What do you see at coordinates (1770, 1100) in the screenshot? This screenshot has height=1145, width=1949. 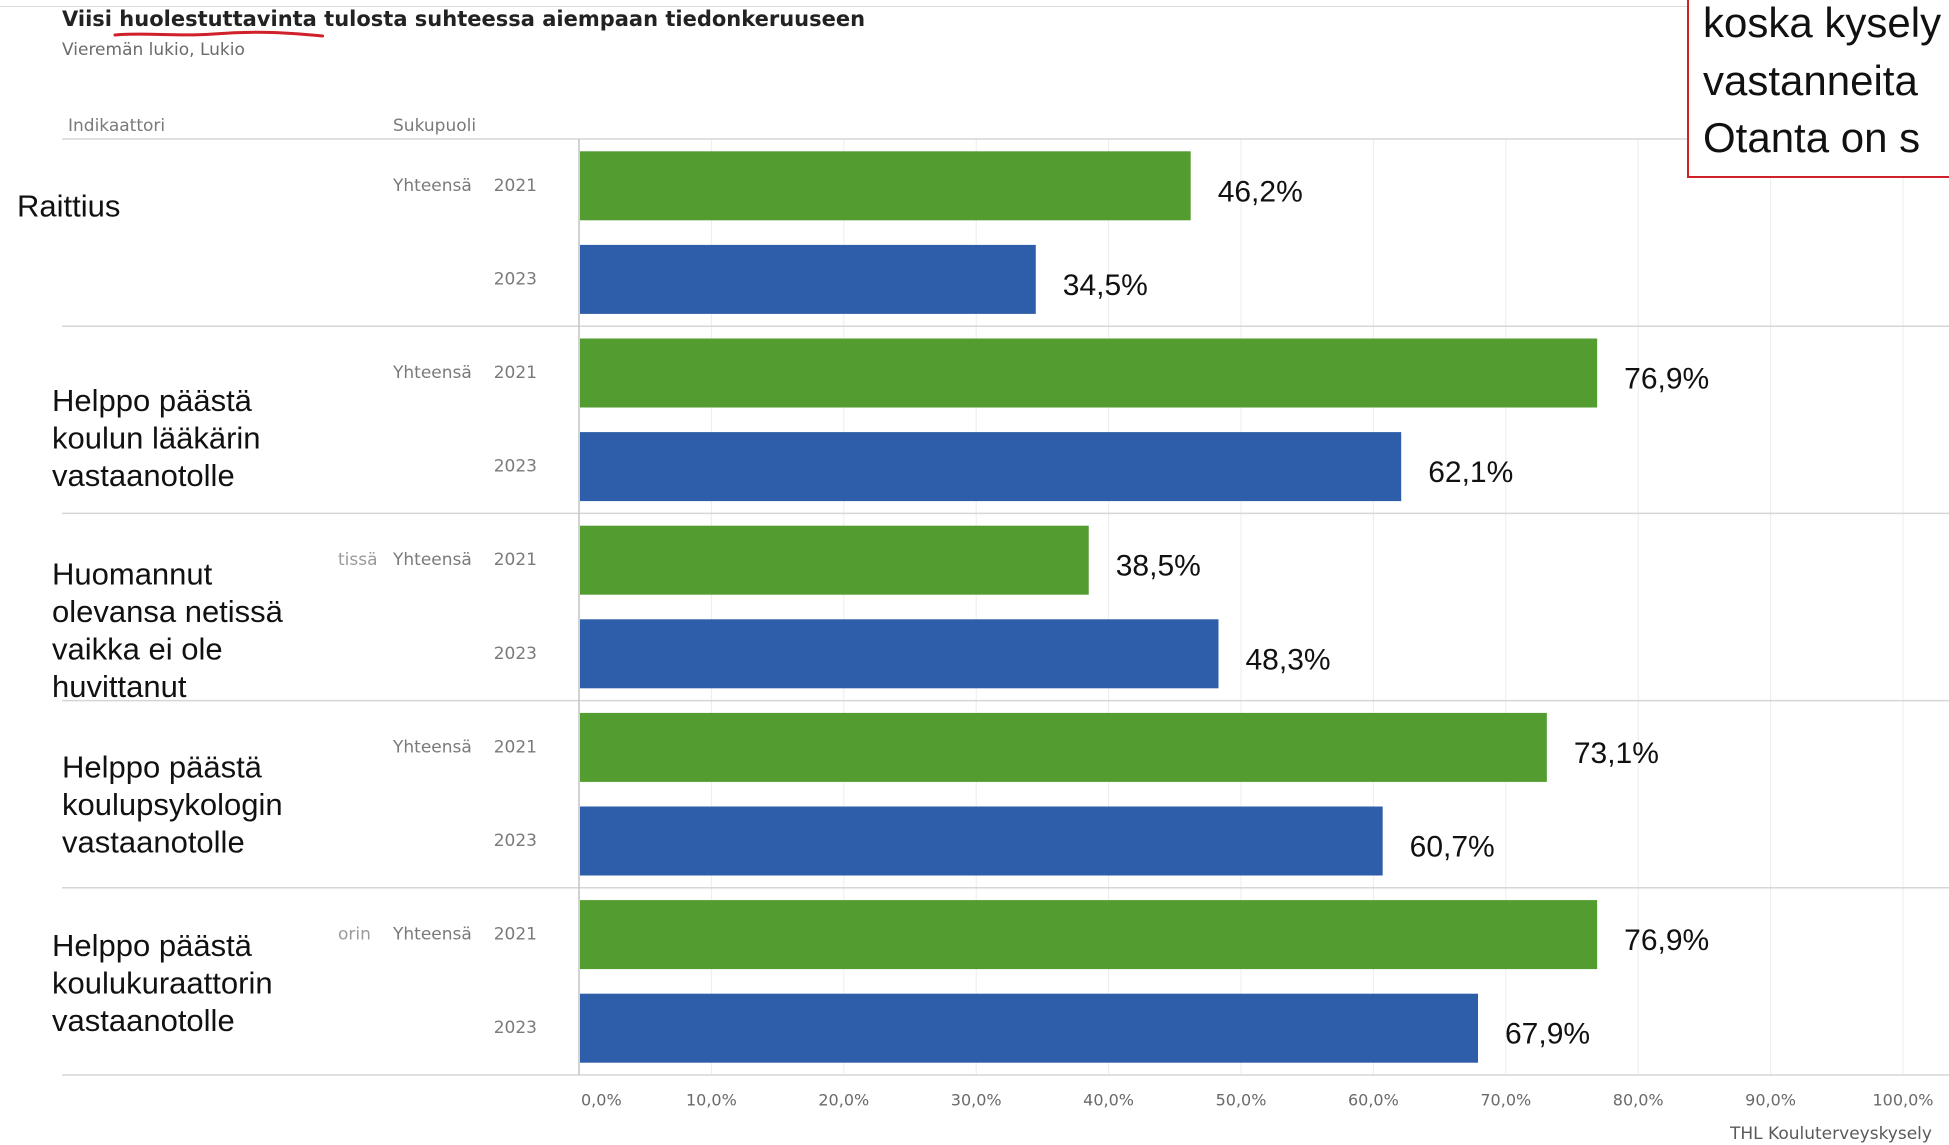 I see `x-tick-label: 90,0%` at bounding box center [1770, 1100].